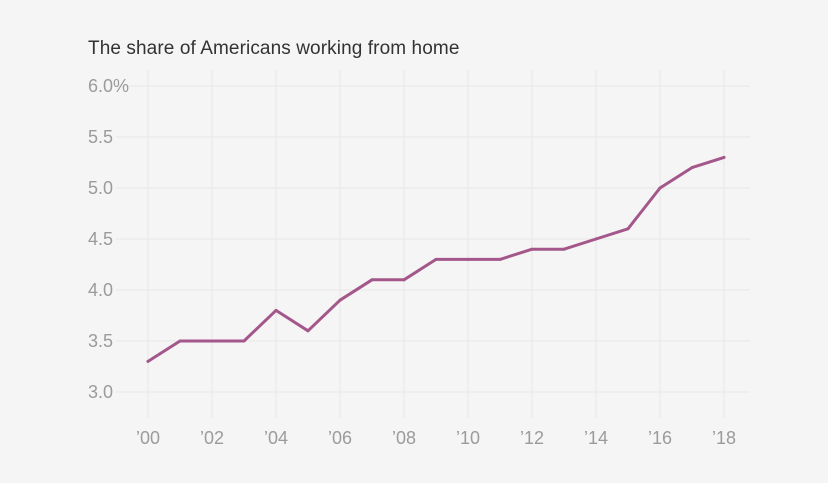 The height and width of the screenshot is (483, 828). Describe the element at coordinates (660, 438) in the screenshot. I see `x-tick-label: ’16` at that location.